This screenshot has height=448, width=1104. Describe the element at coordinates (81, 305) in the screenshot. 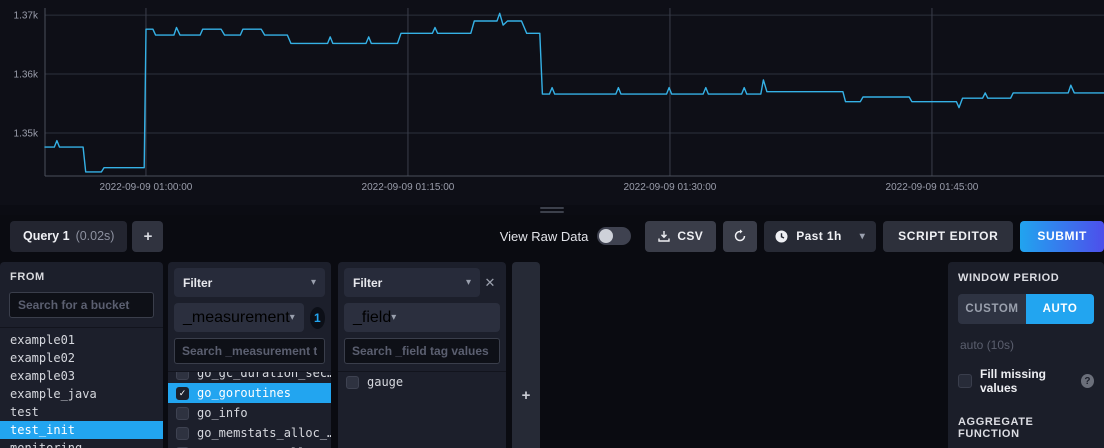

I see `bucket-search-input` at that location.